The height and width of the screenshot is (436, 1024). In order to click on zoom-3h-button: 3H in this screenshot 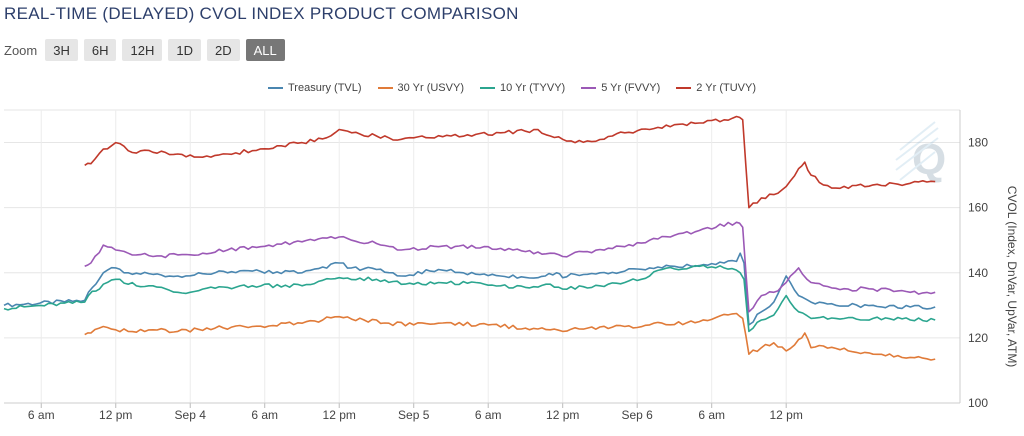, I will do `click(61, 50)`.